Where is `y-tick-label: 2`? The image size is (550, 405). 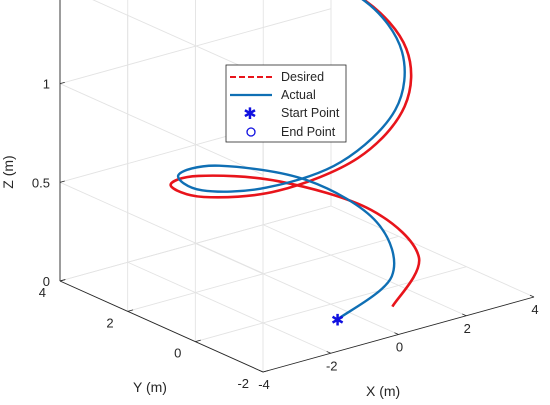 y-tick-label: 2 is located at coordinates (109, 322).